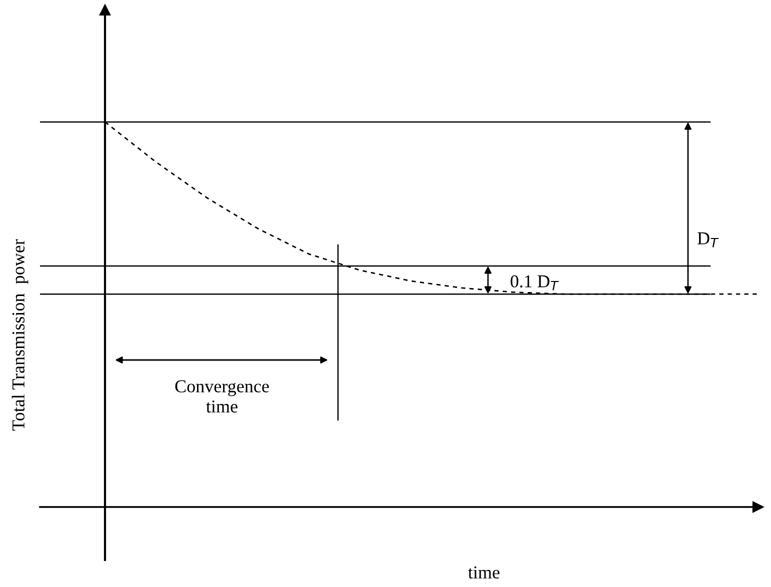  What do you see at coordinates (708, 240) in the screenshot?
I see `annotation: D$_{T}$` at bounding box center [708, 240].